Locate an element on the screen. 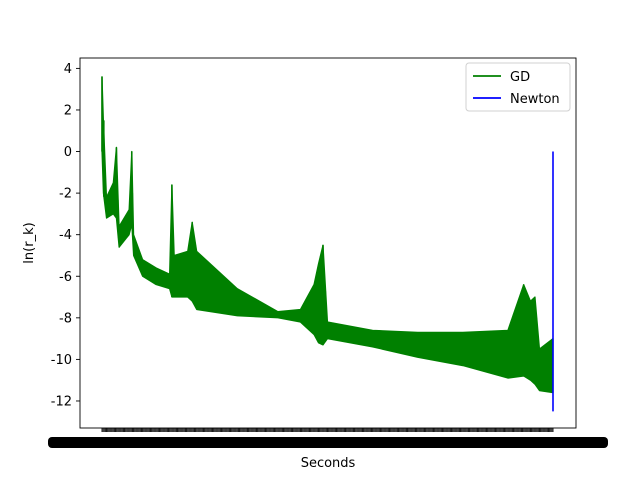  y-tick-label: -12 is located at coordinates (61, 401).